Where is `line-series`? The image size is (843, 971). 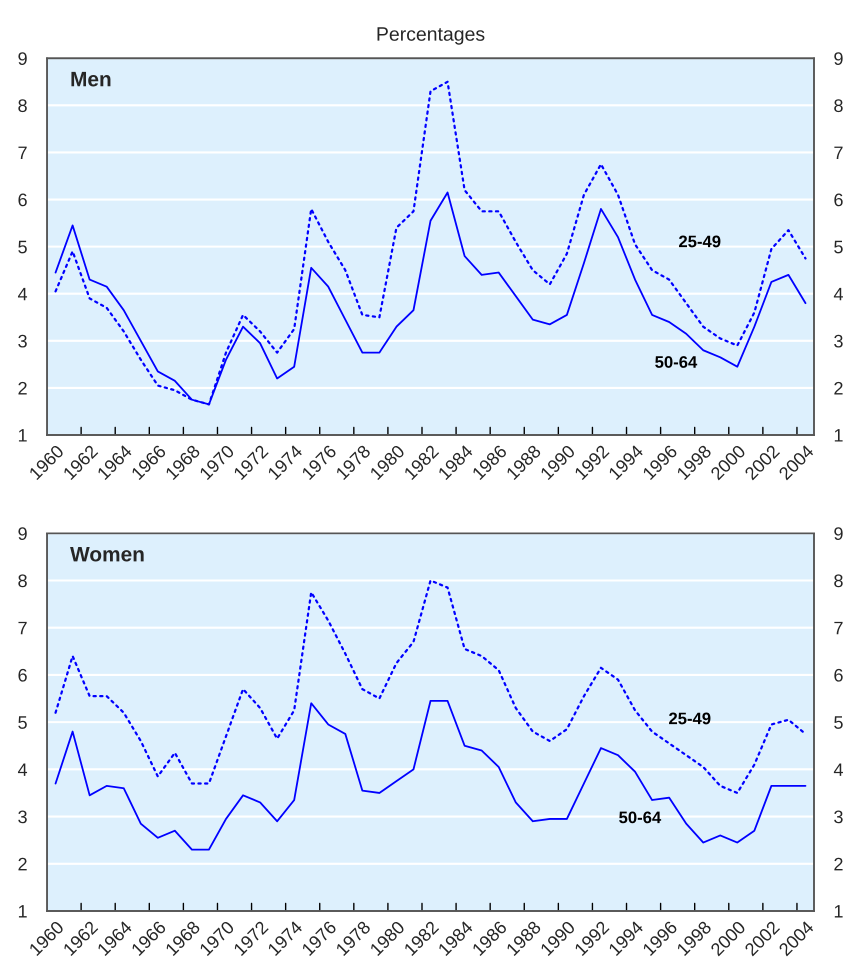
line-series is located at coordinates (430, 775).